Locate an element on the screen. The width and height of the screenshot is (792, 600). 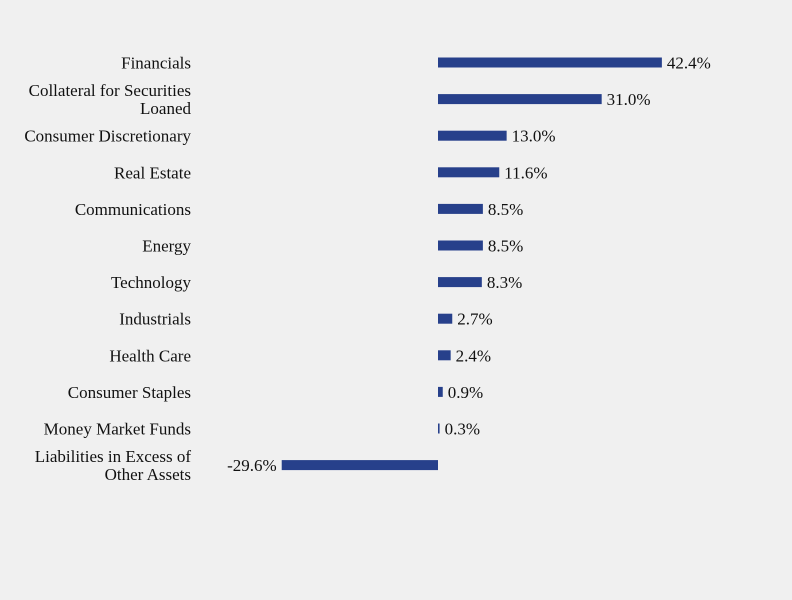
category-label-1-line-0: Collateral for Securities is located at coordinates (110, 90).